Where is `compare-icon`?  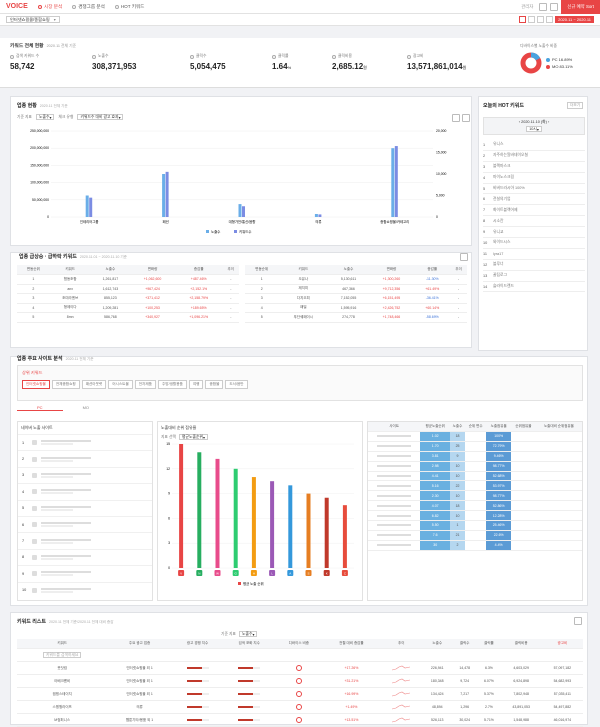
compare-icon is located at coordinates (523, 19).